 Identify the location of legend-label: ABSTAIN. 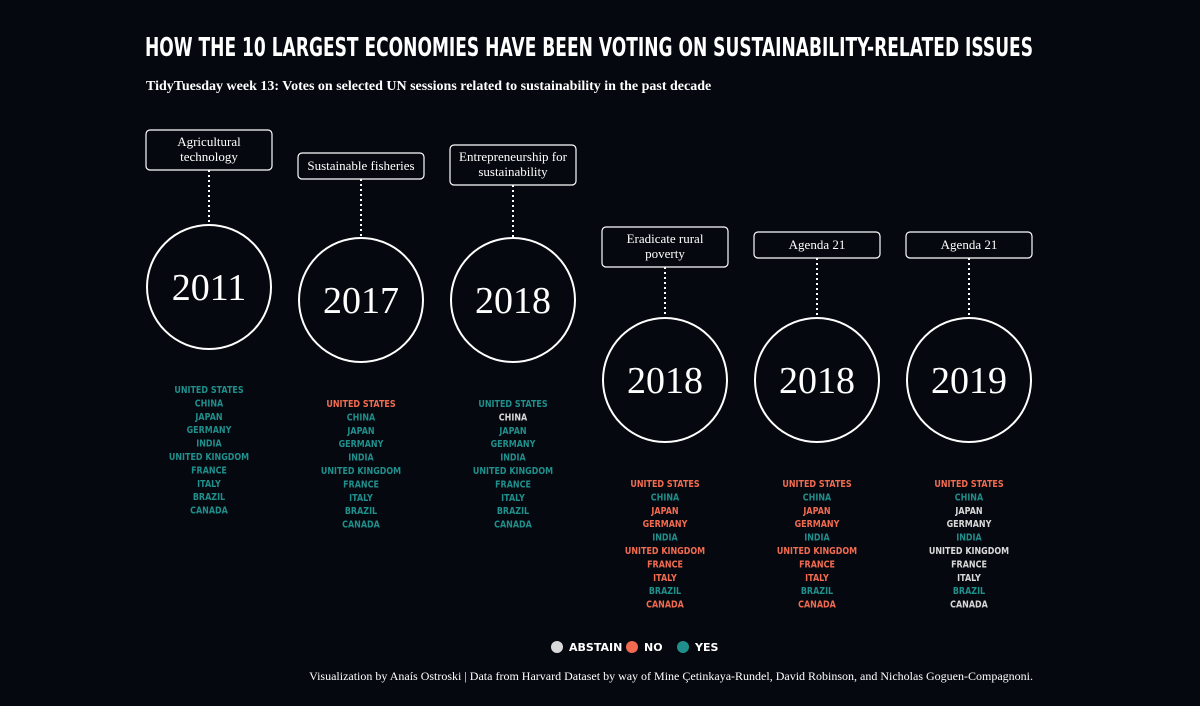
(595, 647).